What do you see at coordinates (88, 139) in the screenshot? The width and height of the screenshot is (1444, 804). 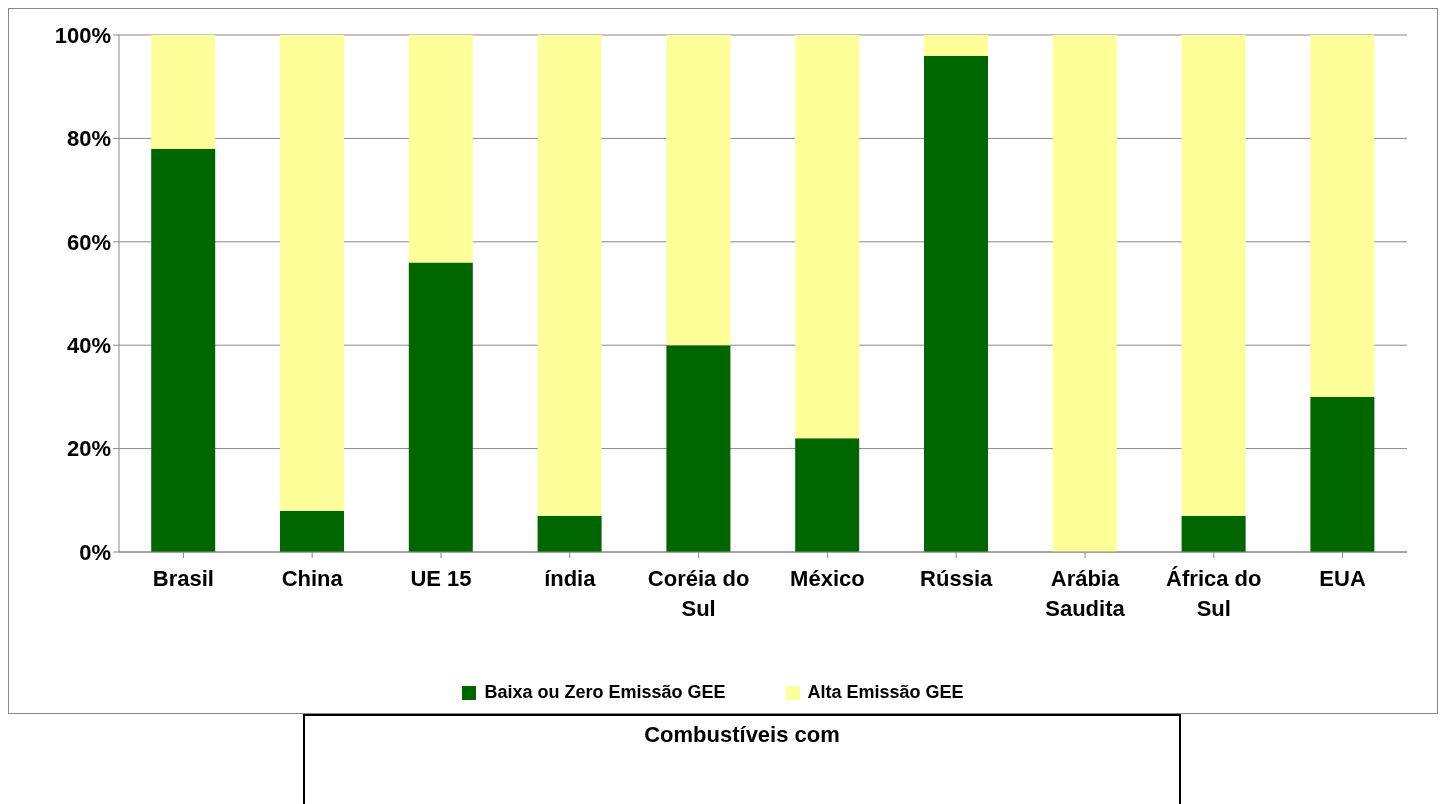 I see `y-tick-label: 80%` at bounding box center [88, 139].